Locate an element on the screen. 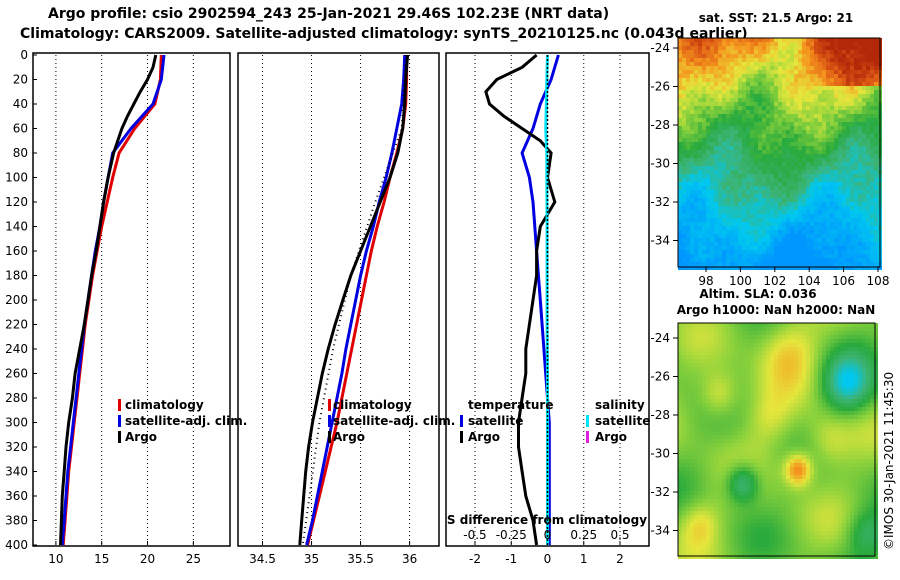  legend-swatch-temp-satellite is located at coordinates (461, 421).